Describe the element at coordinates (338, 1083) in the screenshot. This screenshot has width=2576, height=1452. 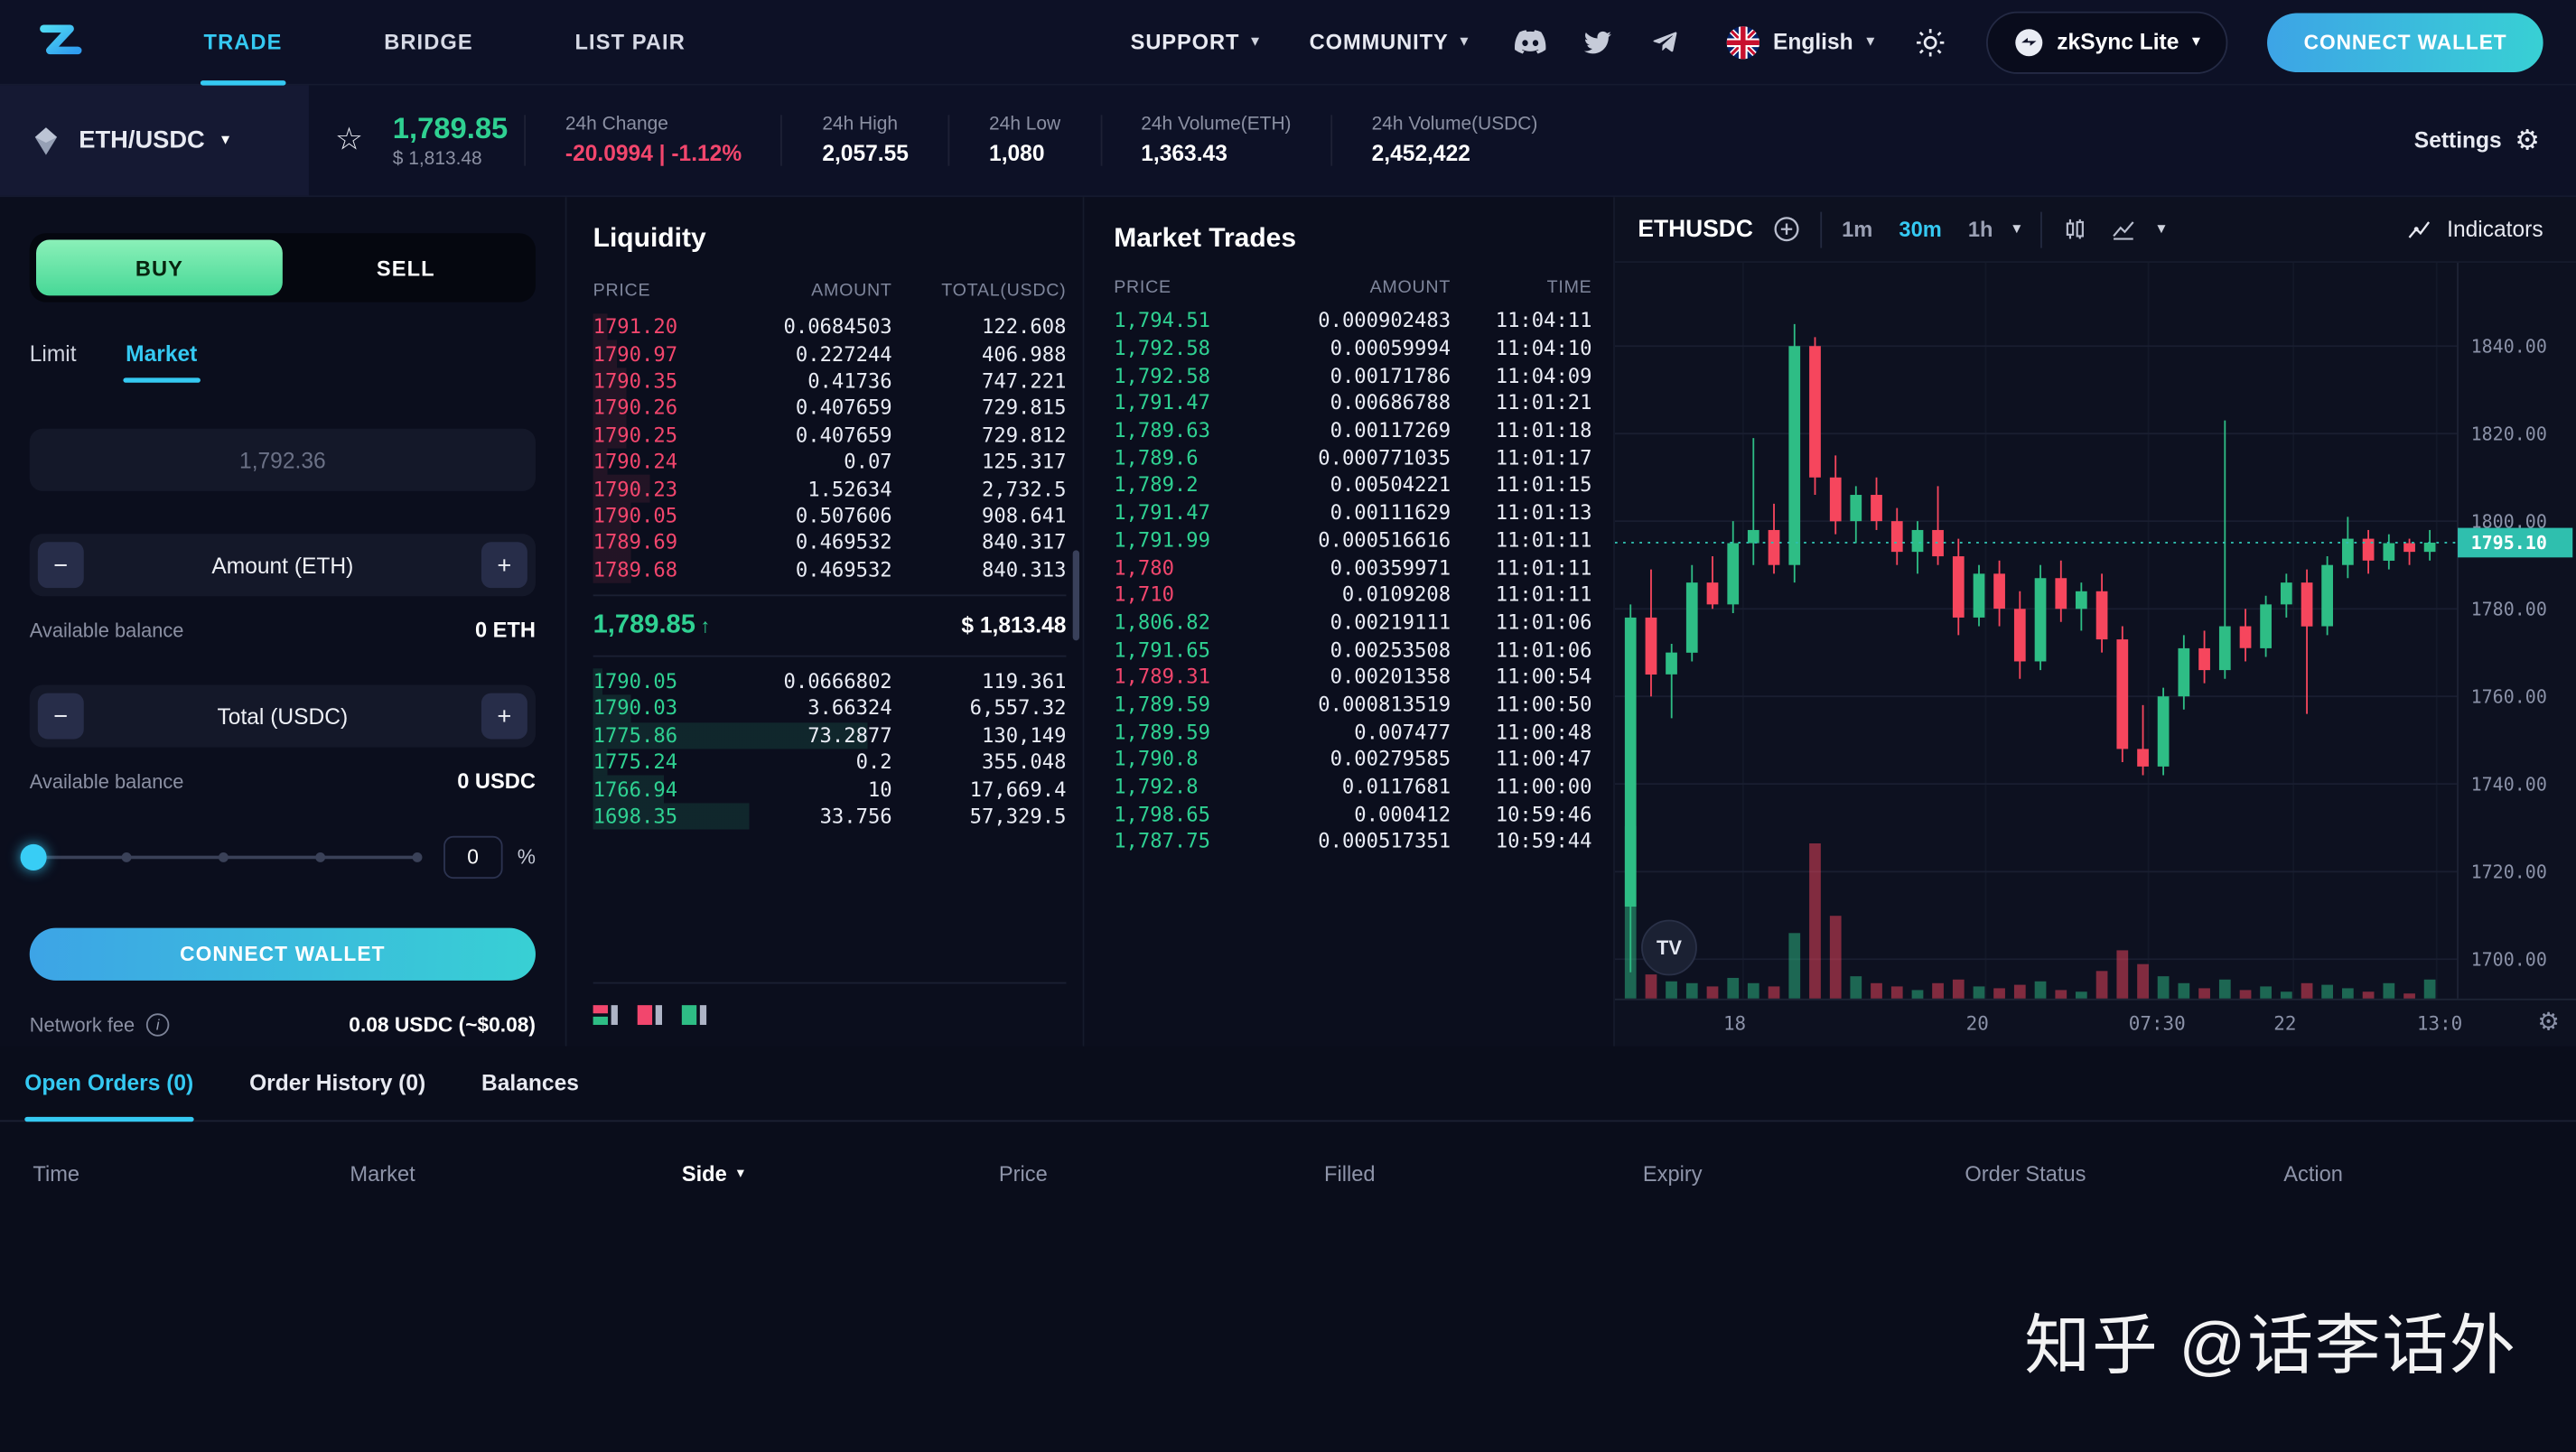
I see `tab-order-history-0-: Order History (0)` at that location.